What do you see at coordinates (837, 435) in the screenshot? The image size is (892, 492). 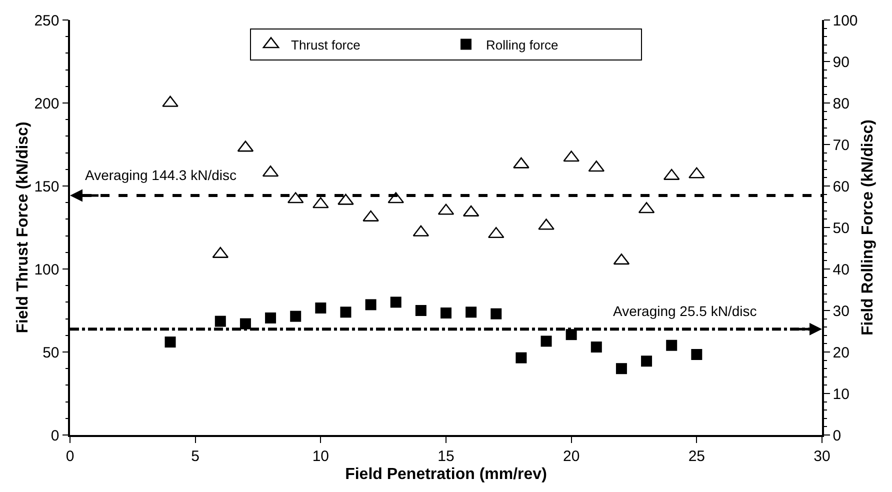 I see `y2-tick-label: 0` at bounding box center [837, 435].